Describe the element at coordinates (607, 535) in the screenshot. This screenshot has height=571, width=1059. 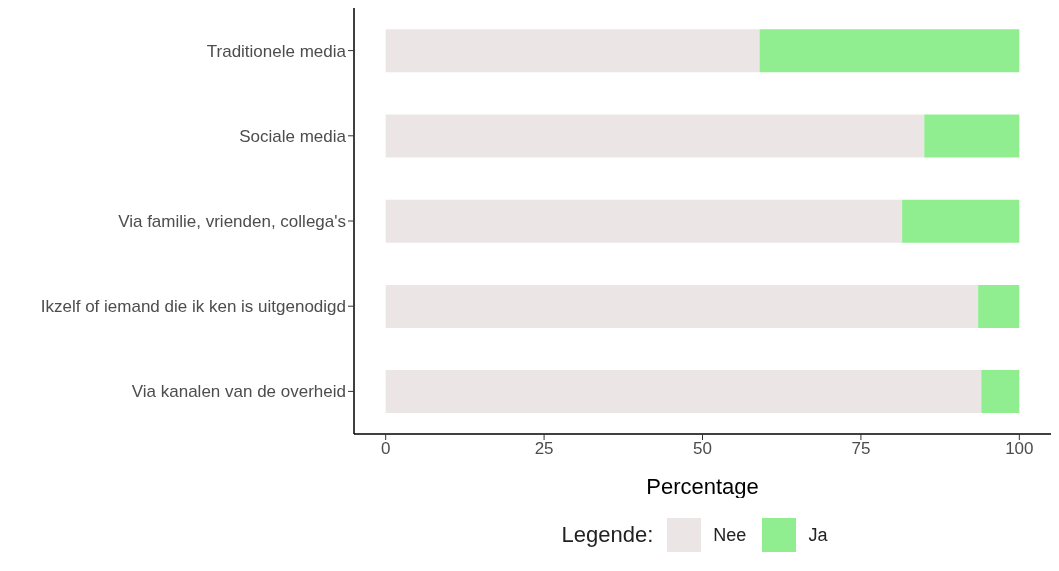
I see `legend-title: Legende:` at that location.